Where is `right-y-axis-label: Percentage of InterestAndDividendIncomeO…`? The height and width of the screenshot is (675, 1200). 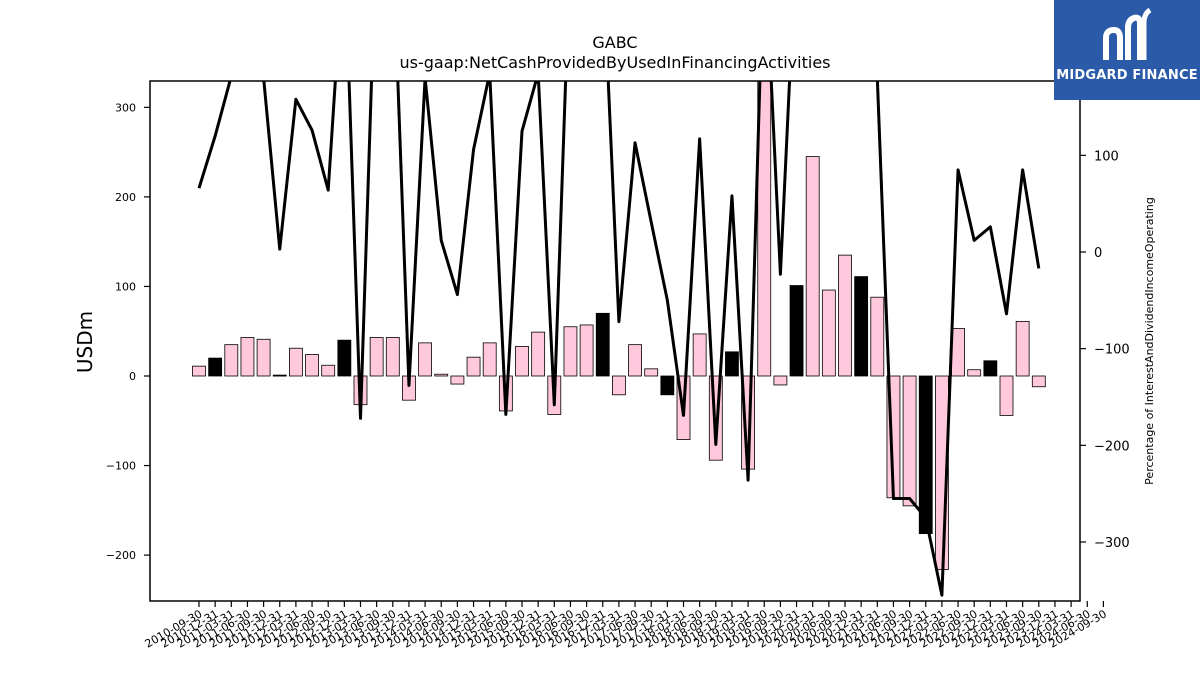
right-y-axis-label: Percentage of InterestAndDividendIncomeO… is located at coordinates (1149, 341).